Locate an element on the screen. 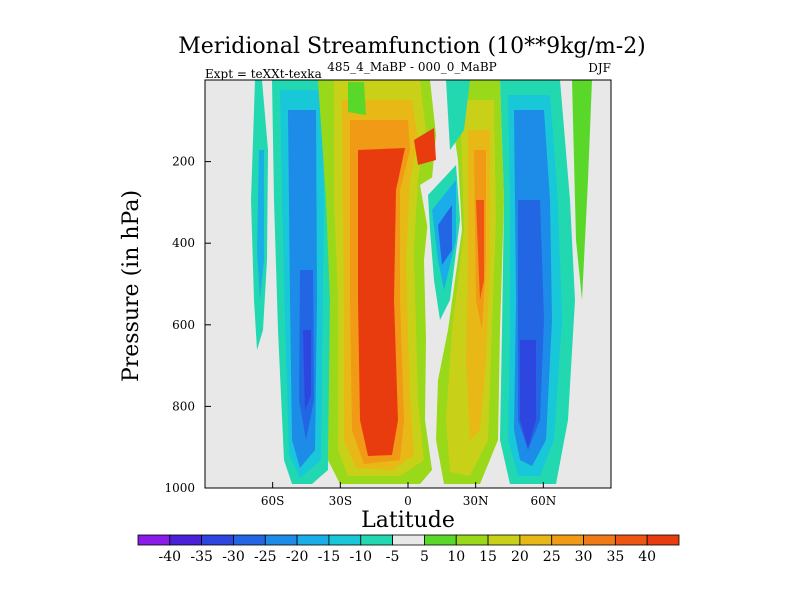  contour-nh-band-teal-top is located at coordinates (458, 115).